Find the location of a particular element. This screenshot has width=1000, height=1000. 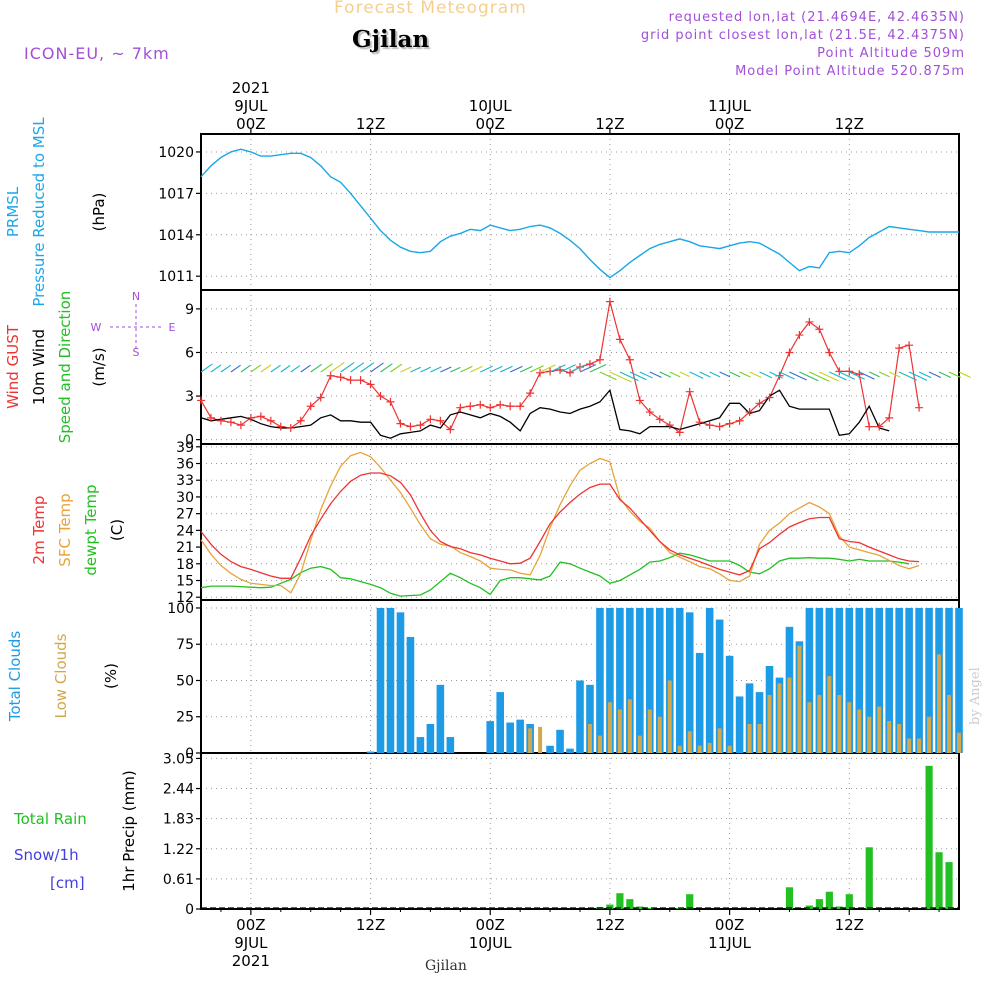

snow-label: Snow/1h is located at coordinates (46, 855).